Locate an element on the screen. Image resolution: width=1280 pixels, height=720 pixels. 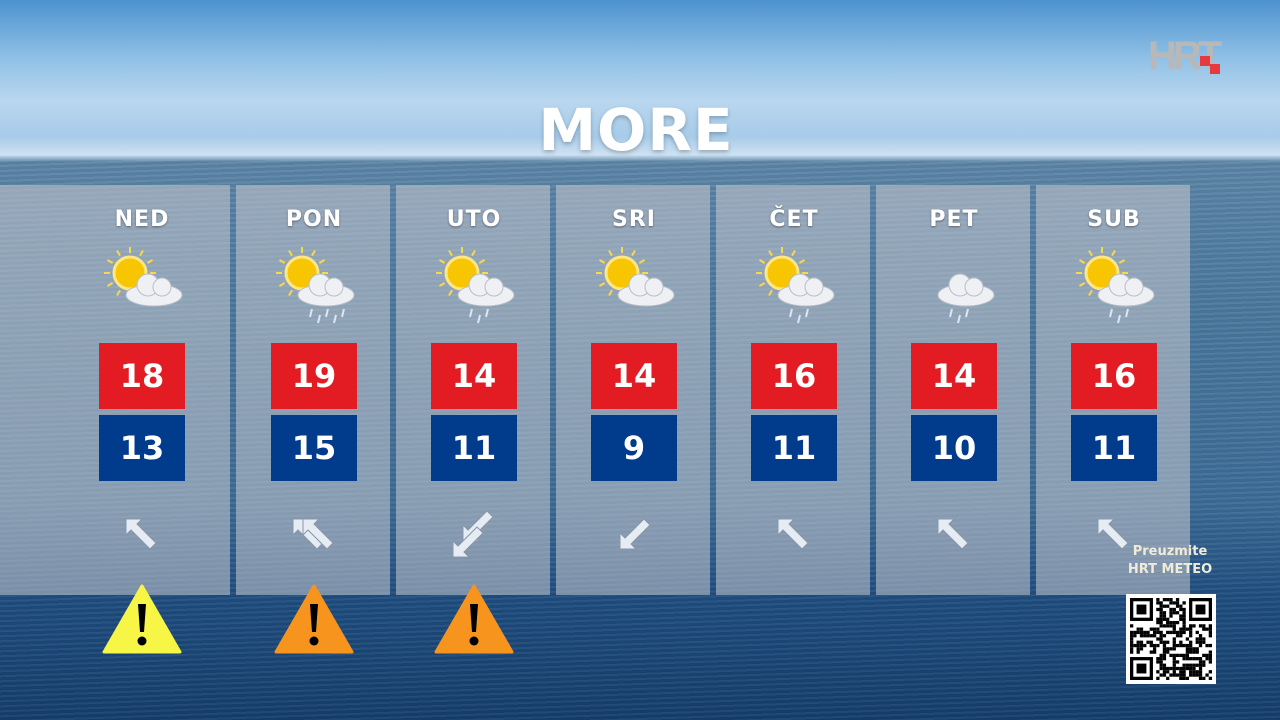
day-label: PON is located at coordinates (314, 219).